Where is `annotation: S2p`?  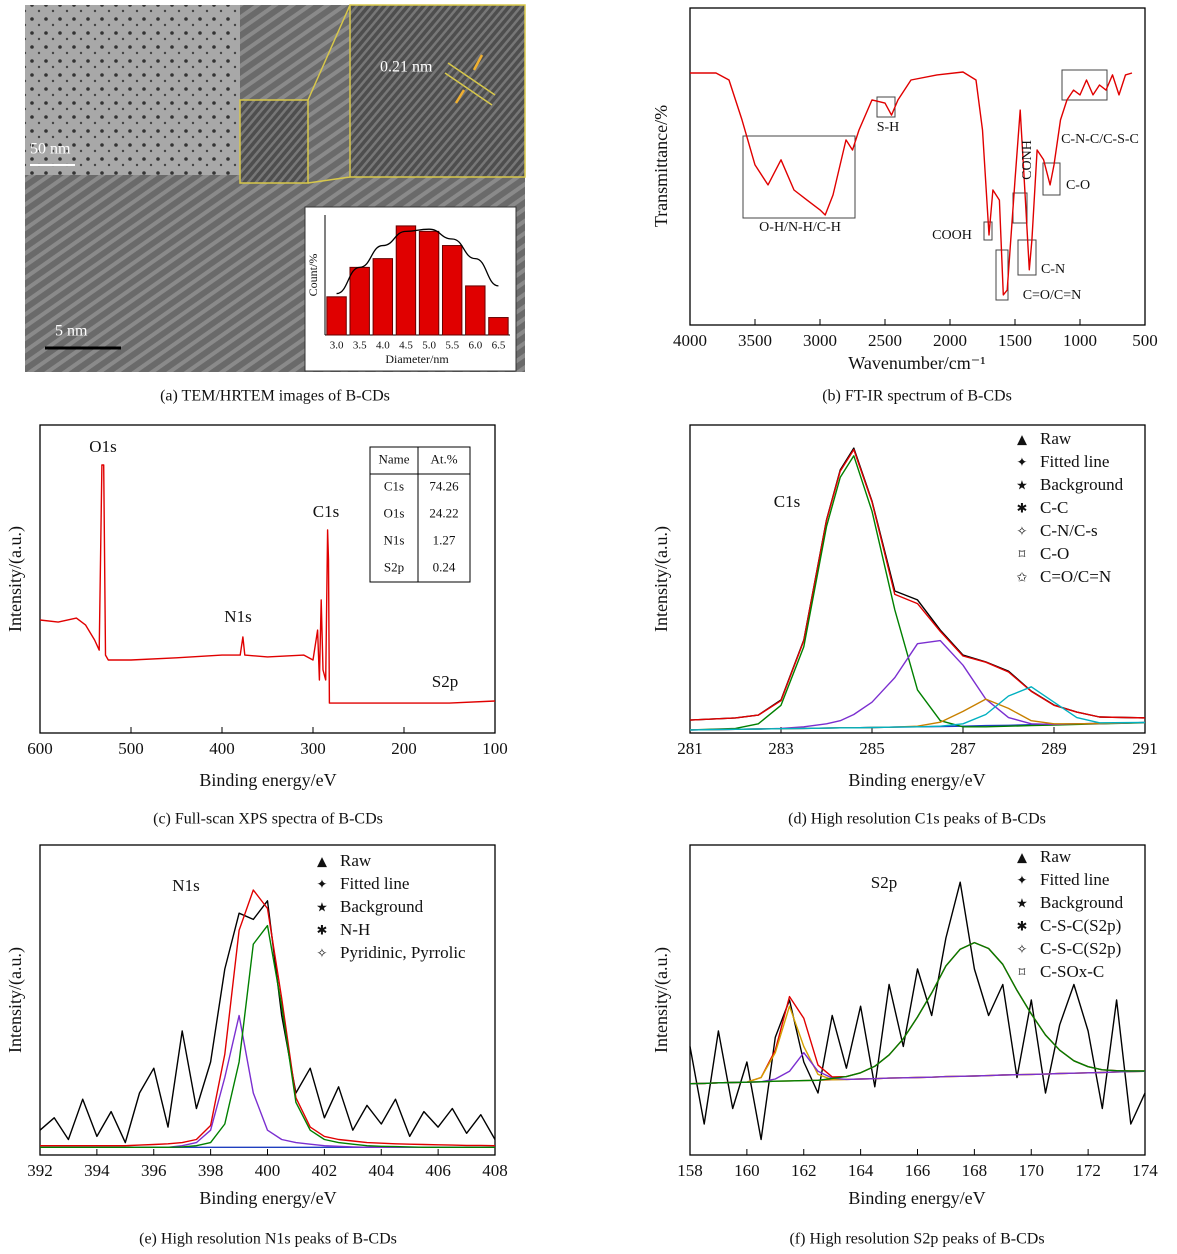 annotation: S2p is located at coordinates (884, 882).